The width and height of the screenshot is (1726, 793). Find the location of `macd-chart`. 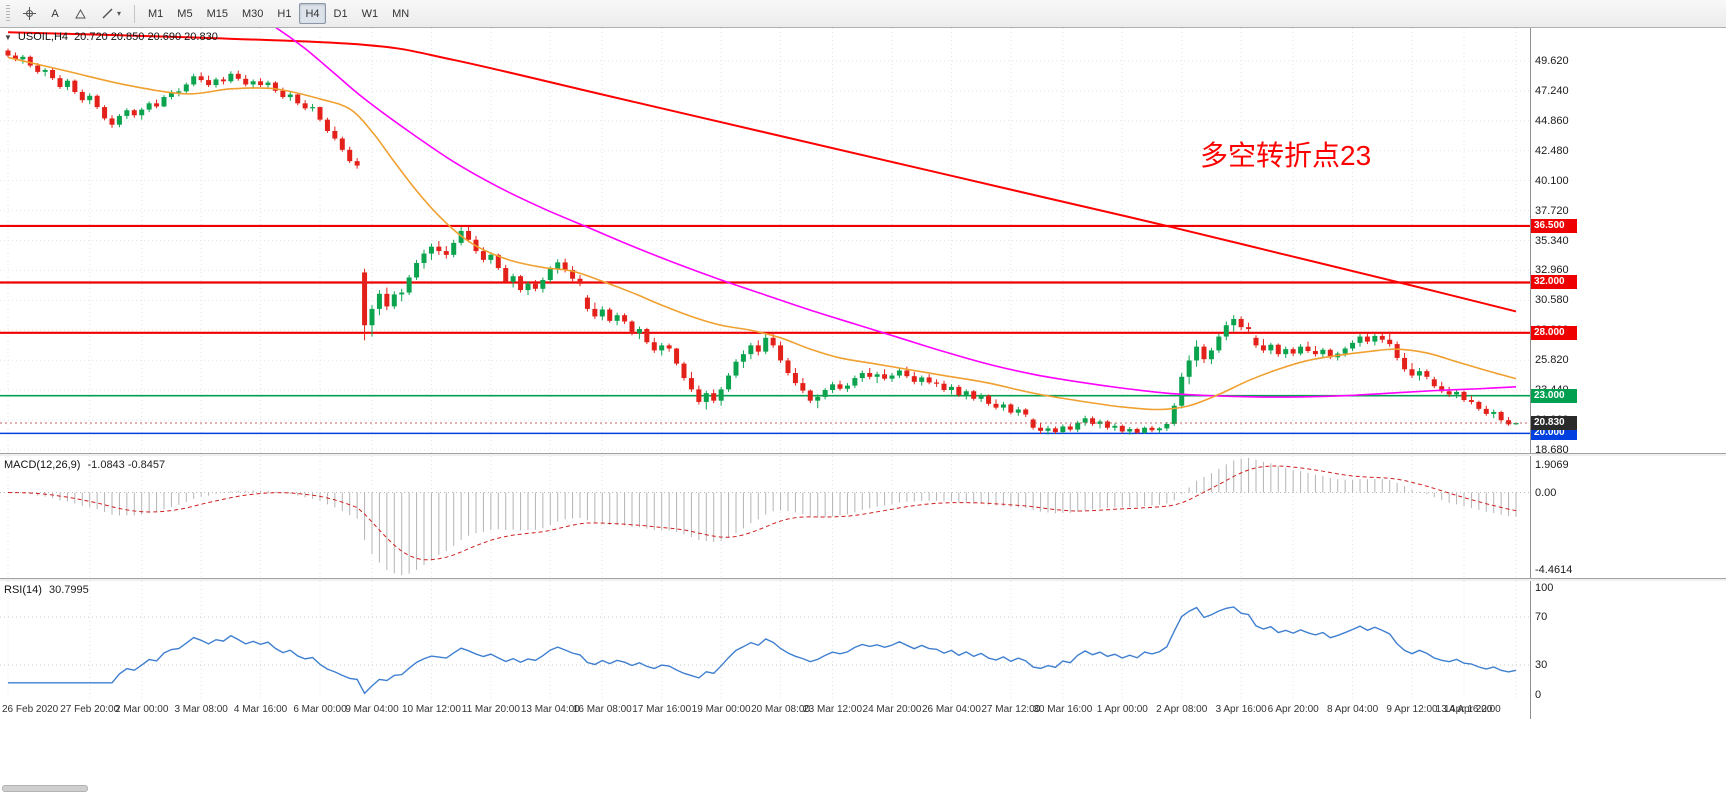

macd-chart is located at coordinates (765, 517).